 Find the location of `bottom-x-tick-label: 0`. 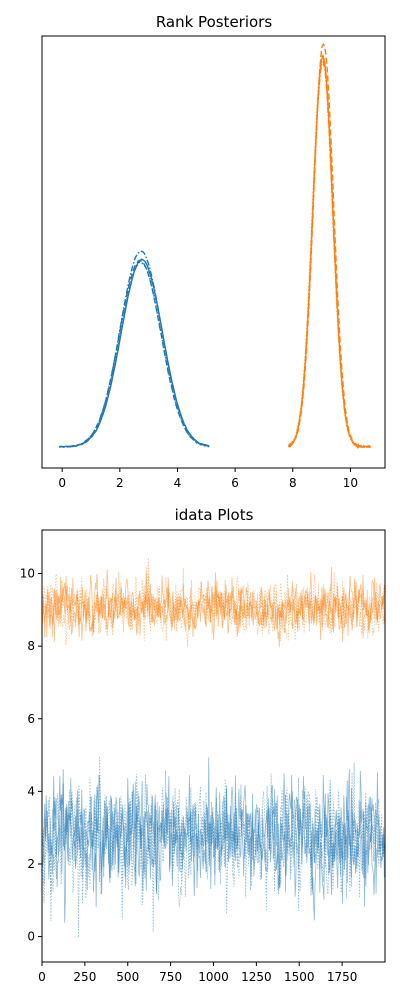

bottom-x-tick-label: 0 is located at coordinates (42, 977).